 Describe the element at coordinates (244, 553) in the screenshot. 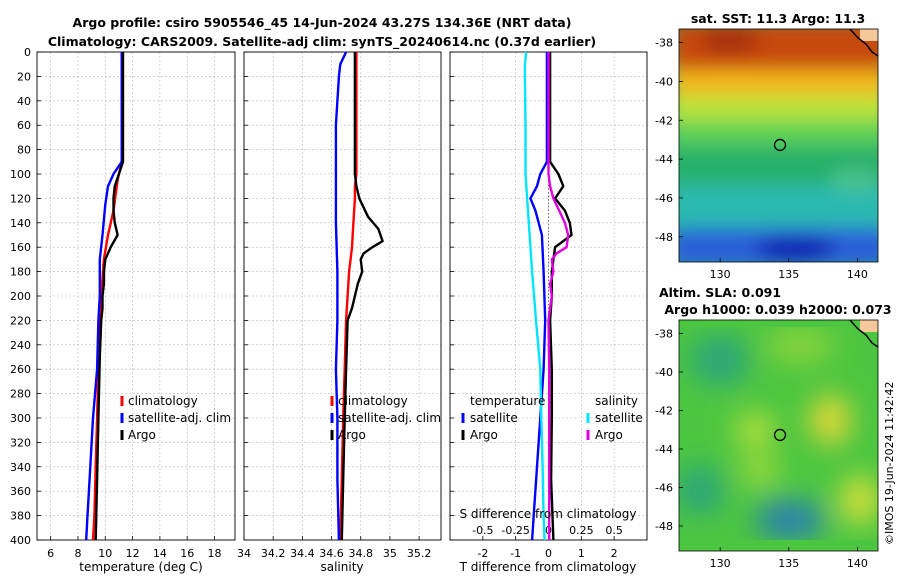

I see `x-tick-label: 34` at that location.